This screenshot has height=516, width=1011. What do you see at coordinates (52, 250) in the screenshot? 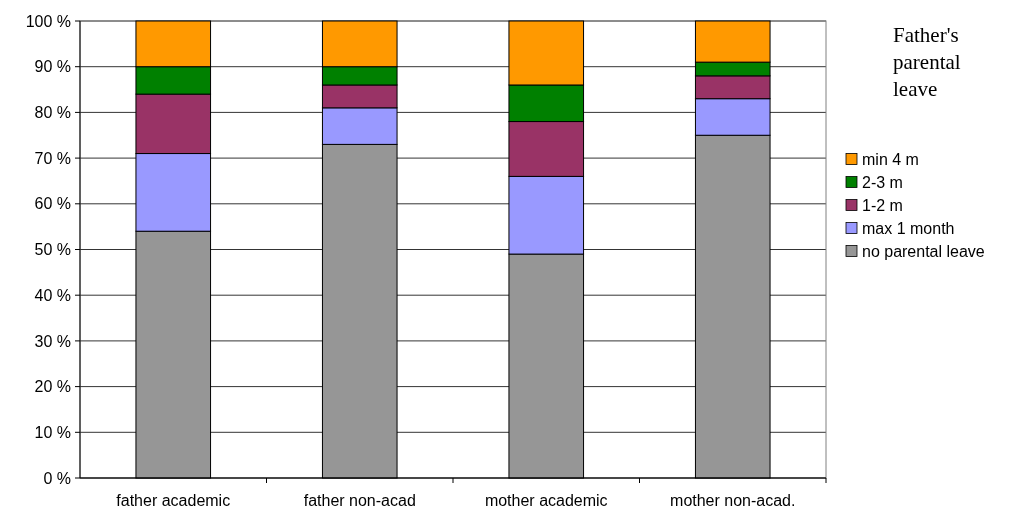
I see `y-tick-label: 50 %` at bounding box center [52, 250].